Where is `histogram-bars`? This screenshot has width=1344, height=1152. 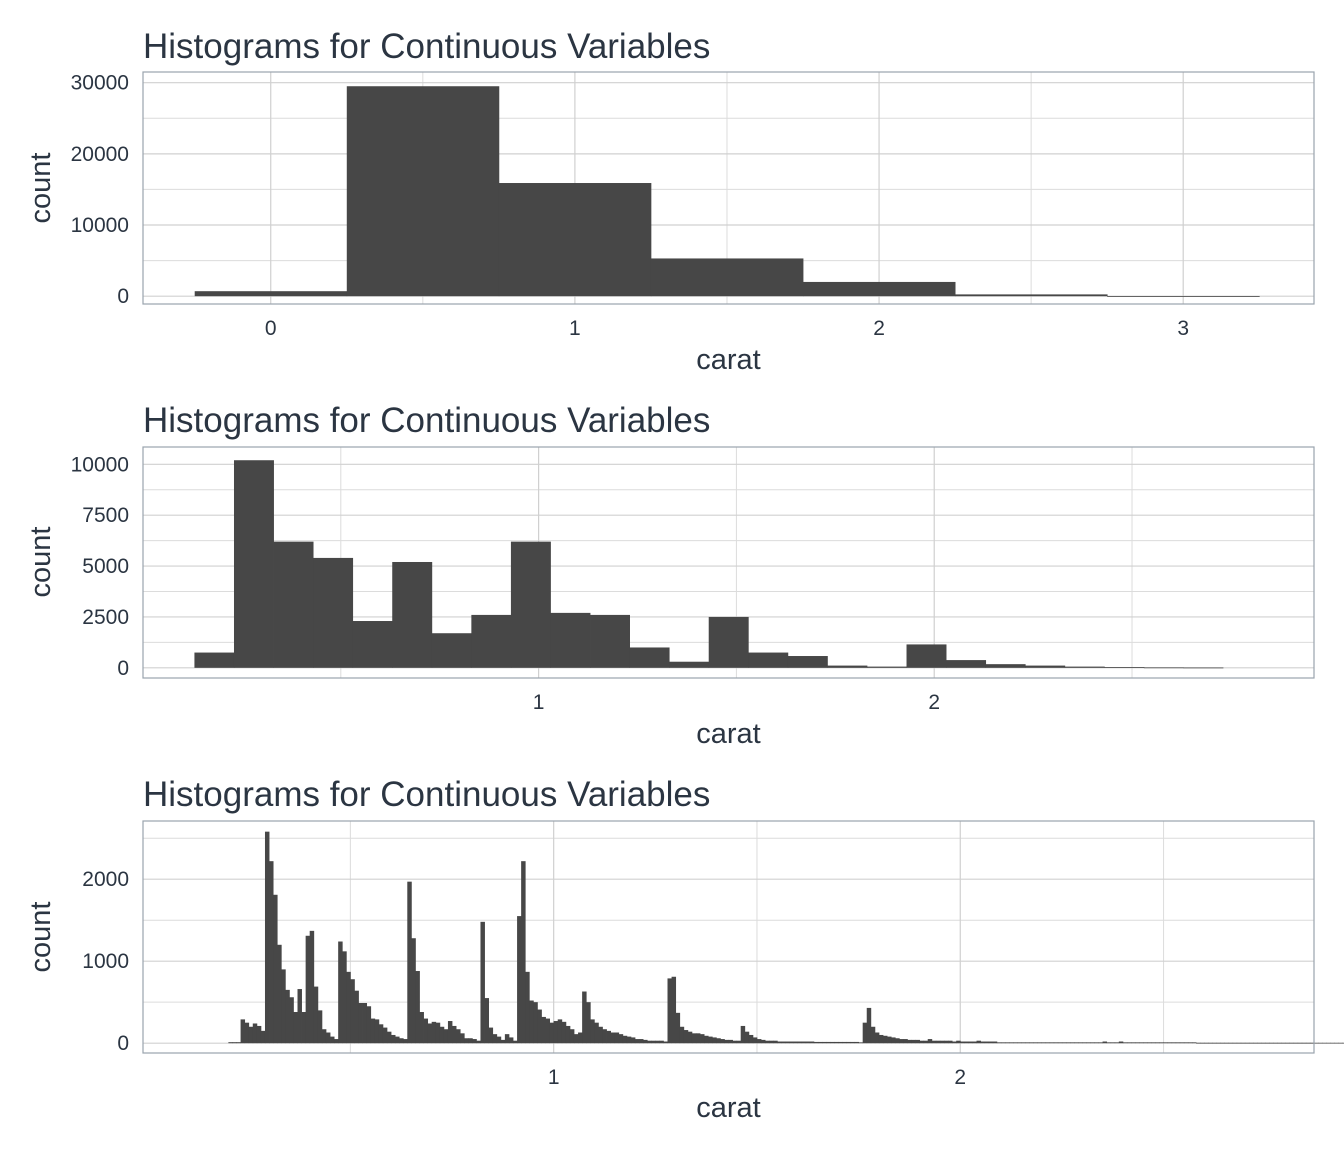 histogram-bars is located at coordinates (727, 191).